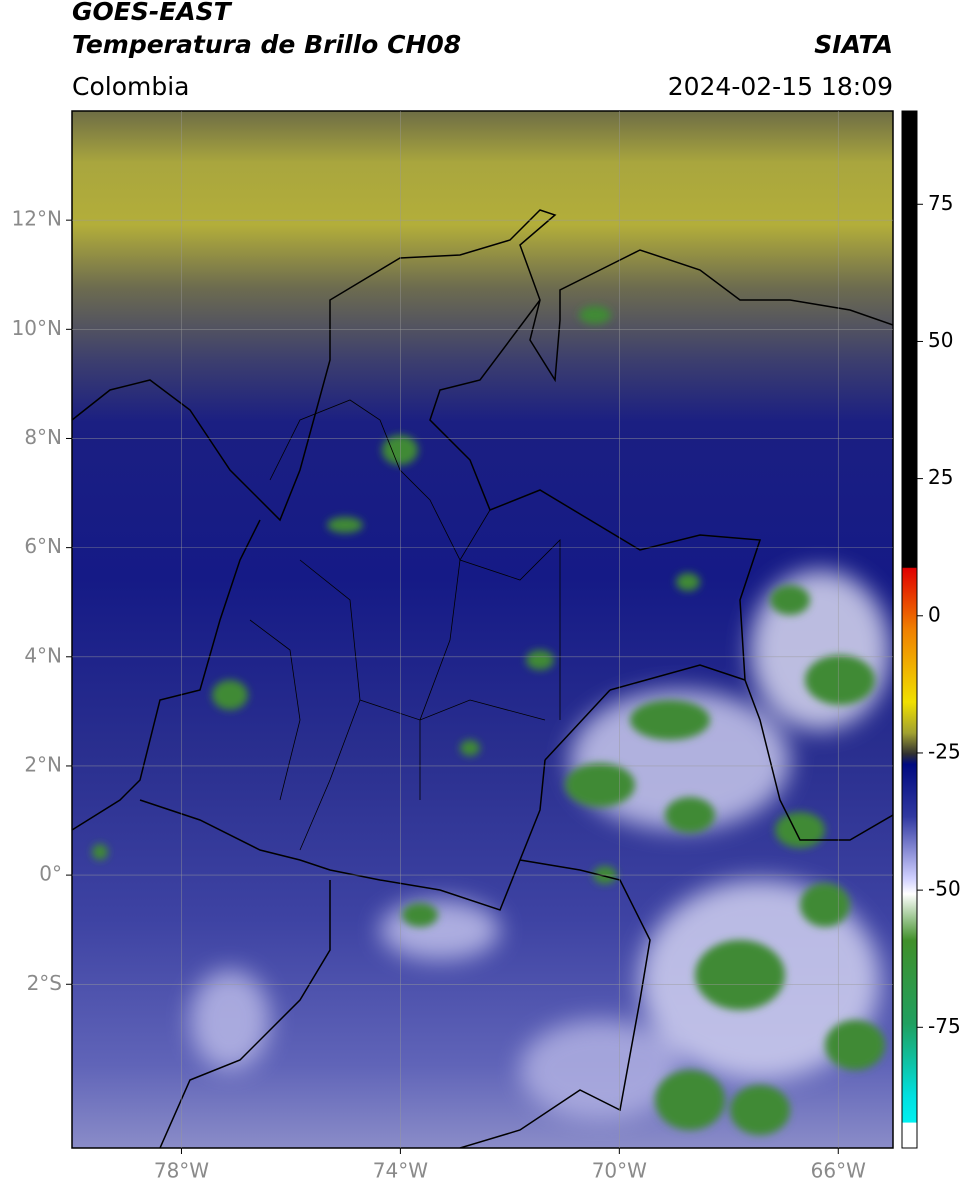 The width and height of the screenshot is (966, 1194). Describe the element at coordinates (838, 1171) in the screenshot. I see `x-tick-label: 66°W` at that location.